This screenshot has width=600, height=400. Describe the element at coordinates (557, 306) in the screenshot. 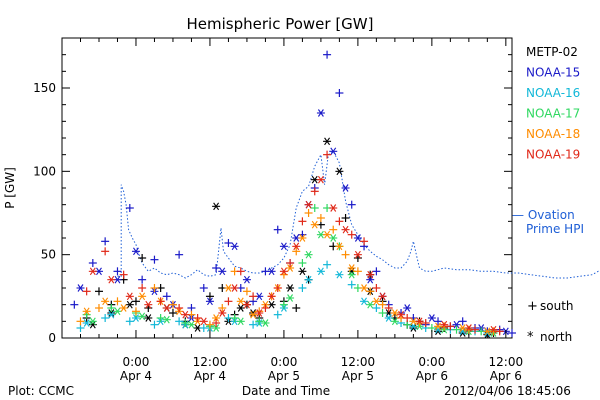

I see `legend-symbol-label-south: south` at that location.